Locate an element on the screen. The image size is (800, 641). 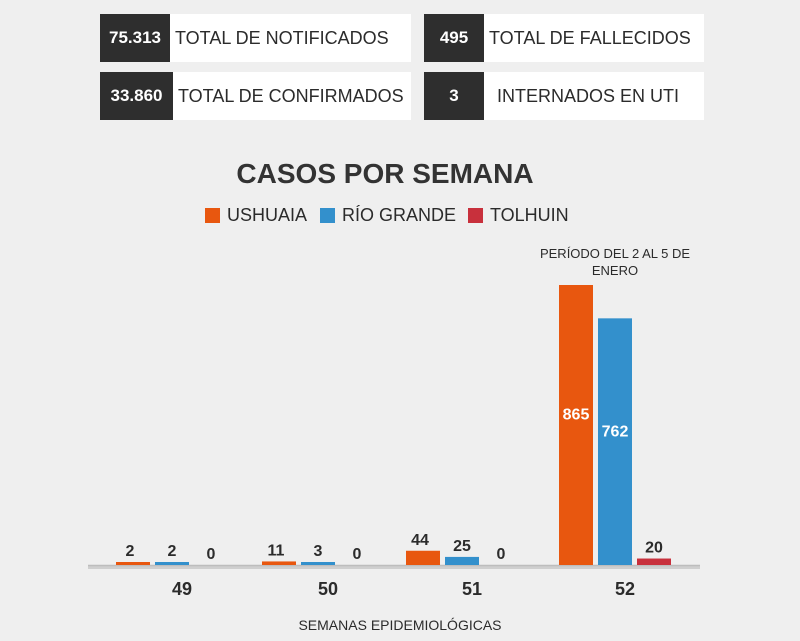
data-label: 865 is located at coordinates (576, 414).